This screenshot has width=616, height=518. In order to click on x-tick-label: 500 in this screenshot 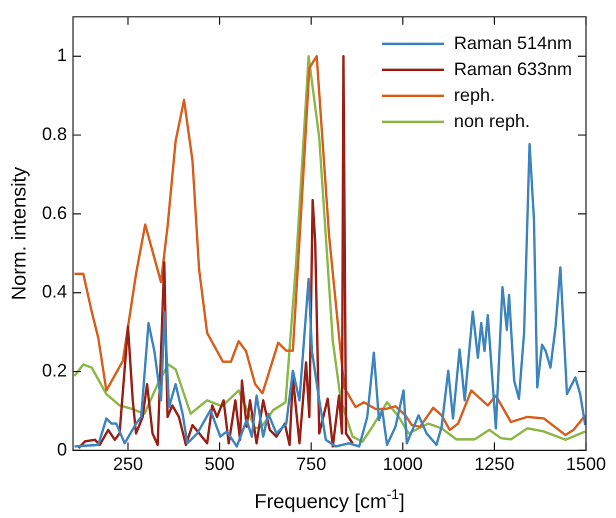, I will do `click(219, 464)`.